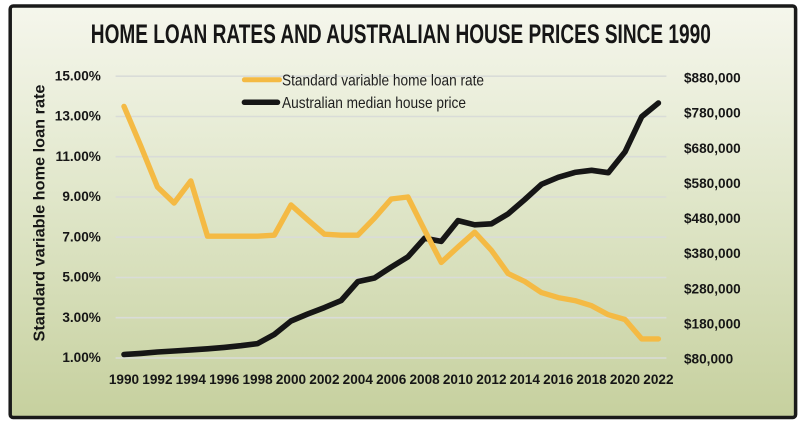  What do you see at coordinates (291, 379) in the screenshot?
I see `svg-text: 2000` at bounding box center [291, 379].